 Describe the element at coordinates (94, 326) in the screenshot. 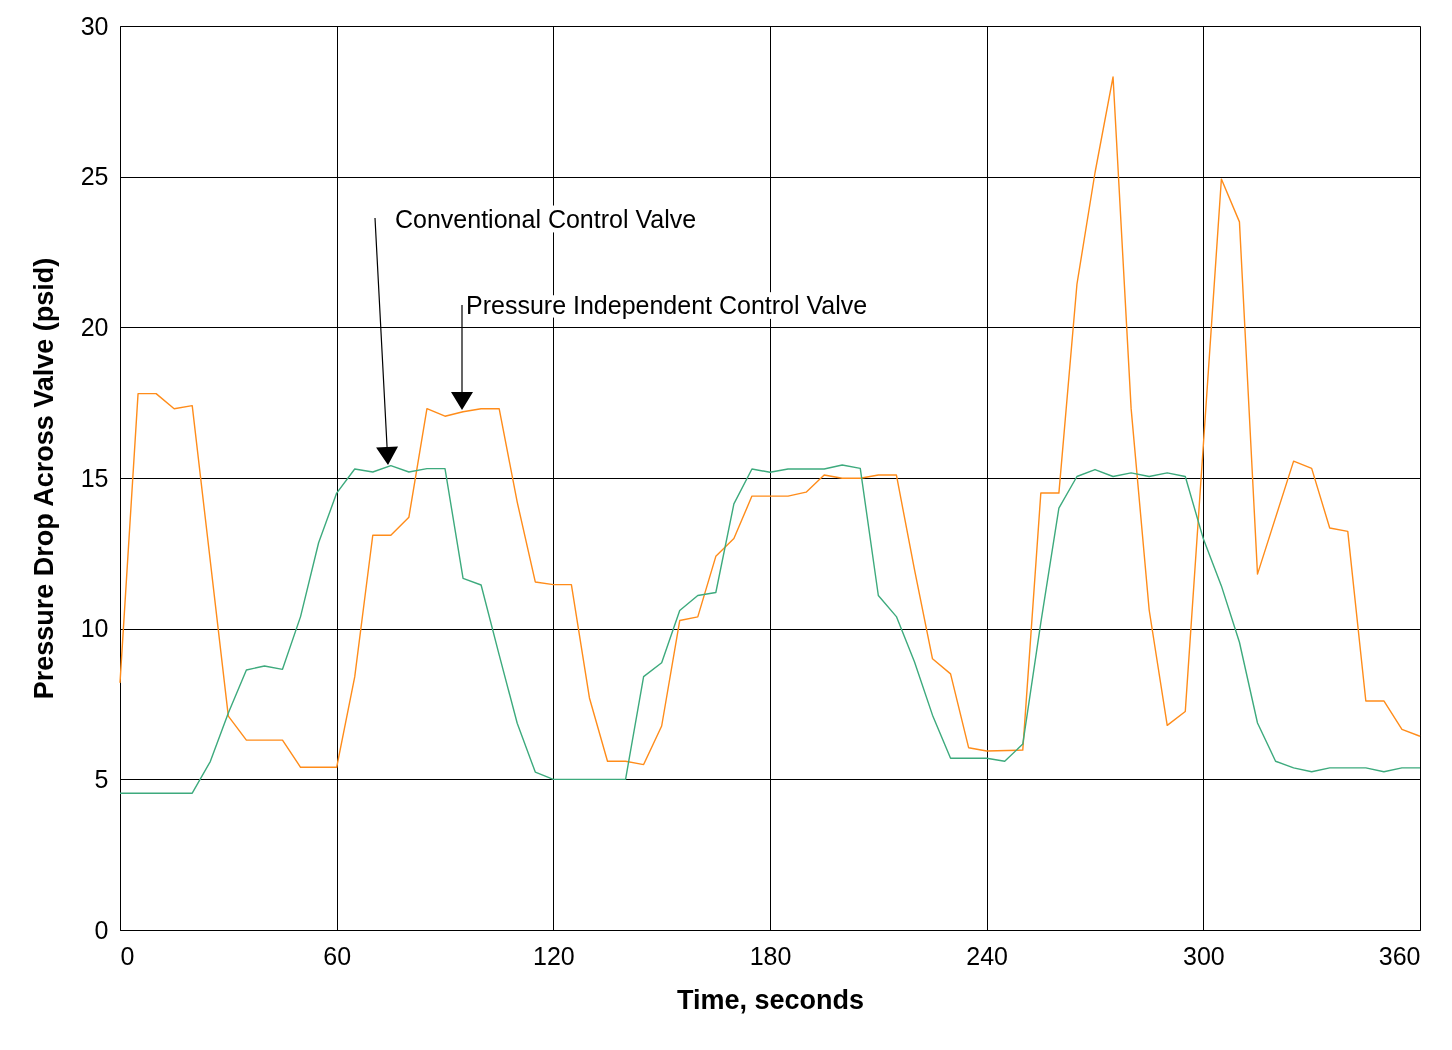

I see `y-tick-label: 20` at that location.